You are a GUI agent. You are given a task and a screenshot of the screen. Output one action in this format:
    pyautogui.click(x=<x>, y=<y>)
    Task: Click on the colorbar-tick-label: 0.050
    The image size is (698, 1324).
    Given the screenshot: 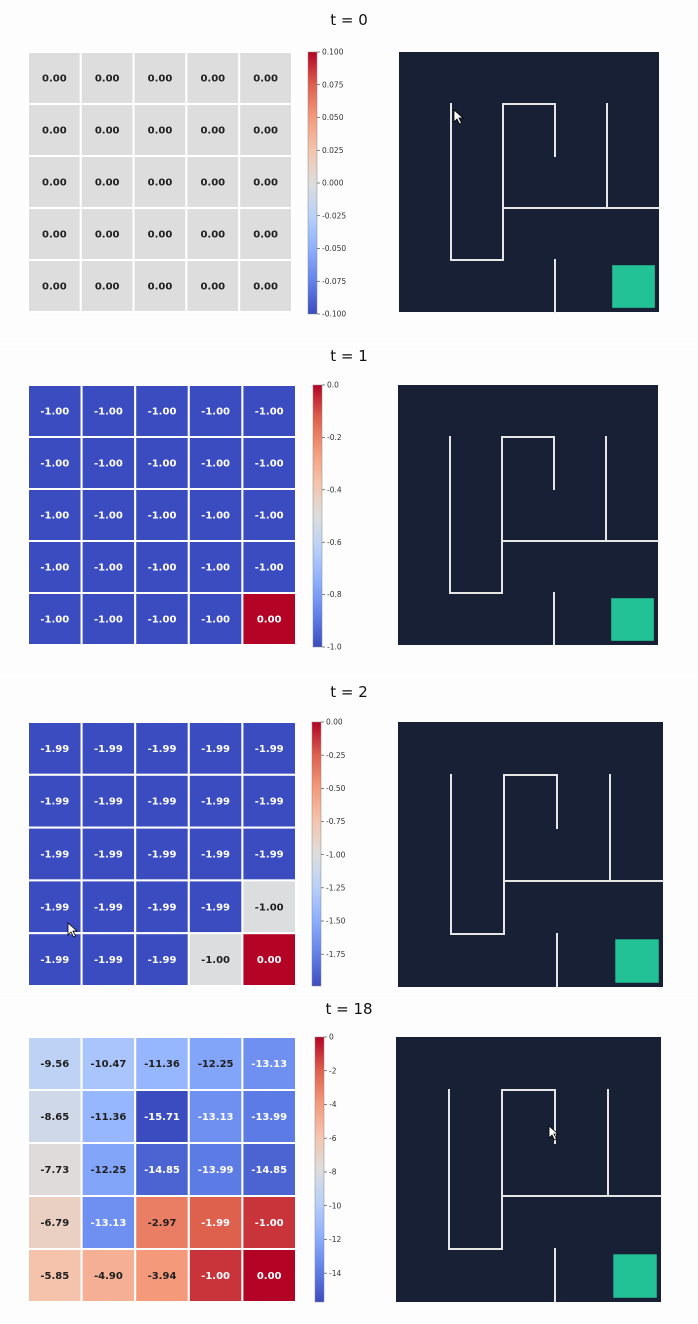 What is the action you would take?
    pyautogui.click(x=333, y=117)
    